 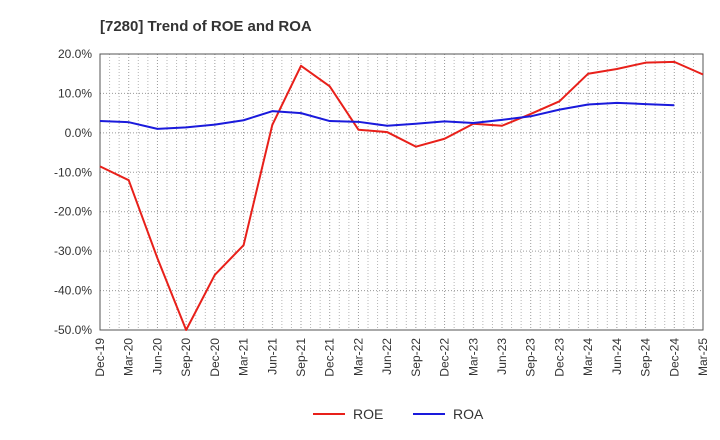 What do you see at coordinates (559, 357) in the screenshot?
I see `x-tick-label: Dec-23` at bounding box center [559, 357].